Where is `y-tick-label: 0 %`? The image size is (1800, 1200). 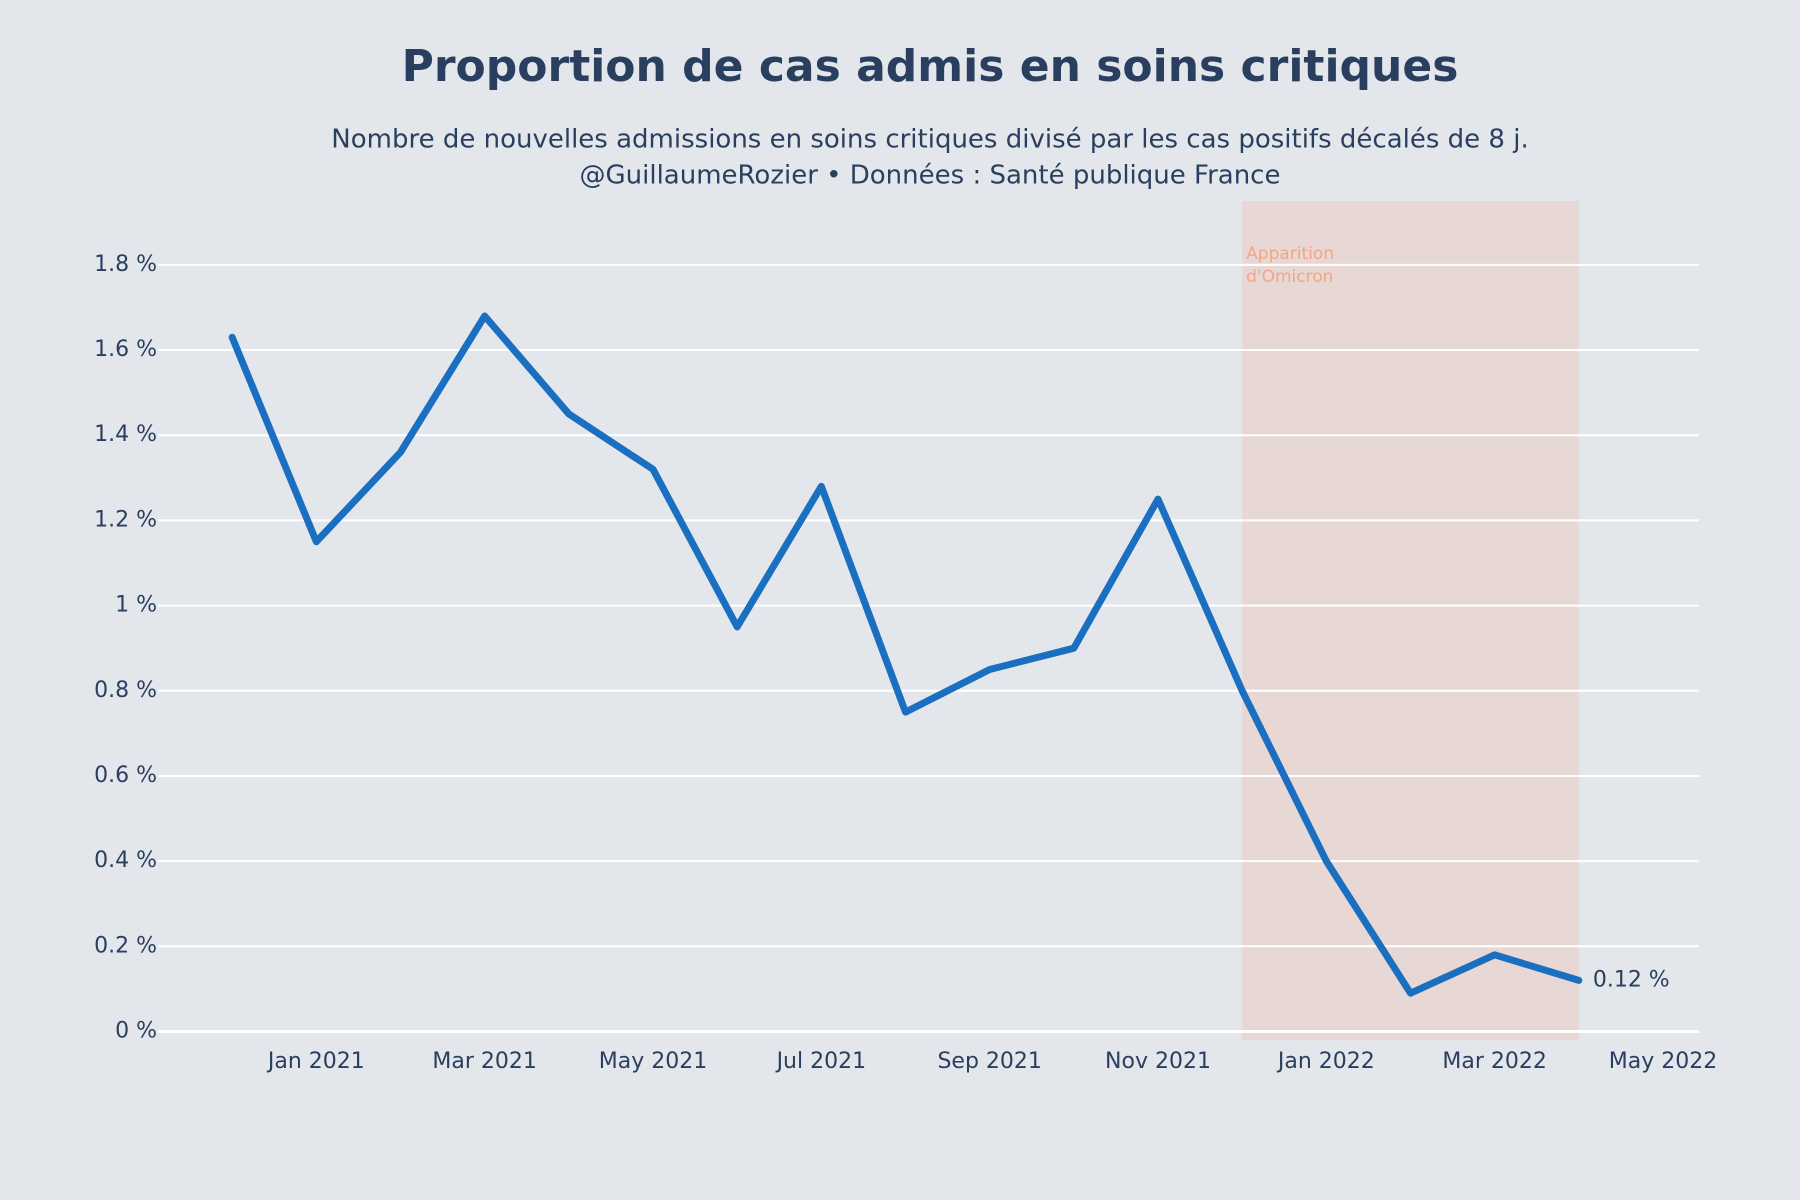
y-tick-label: 0 % is located at coordinates (136, 1030).